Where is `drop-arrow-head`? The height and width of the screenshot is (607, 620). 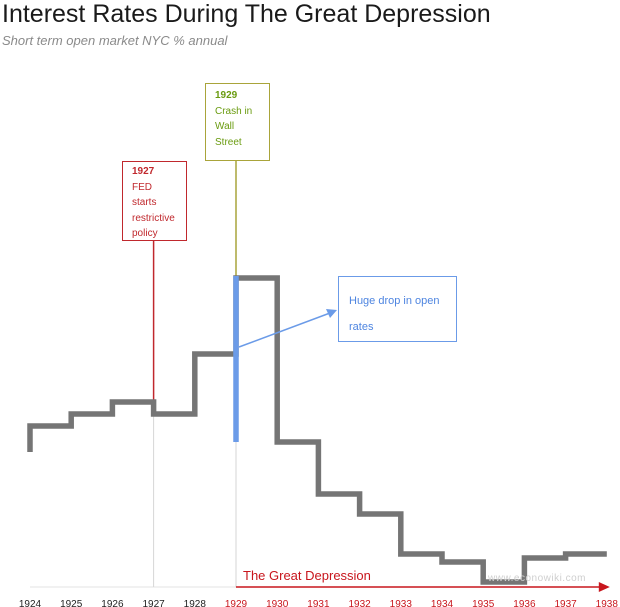
drop-arrow-head is located at coordinates (331, 313).